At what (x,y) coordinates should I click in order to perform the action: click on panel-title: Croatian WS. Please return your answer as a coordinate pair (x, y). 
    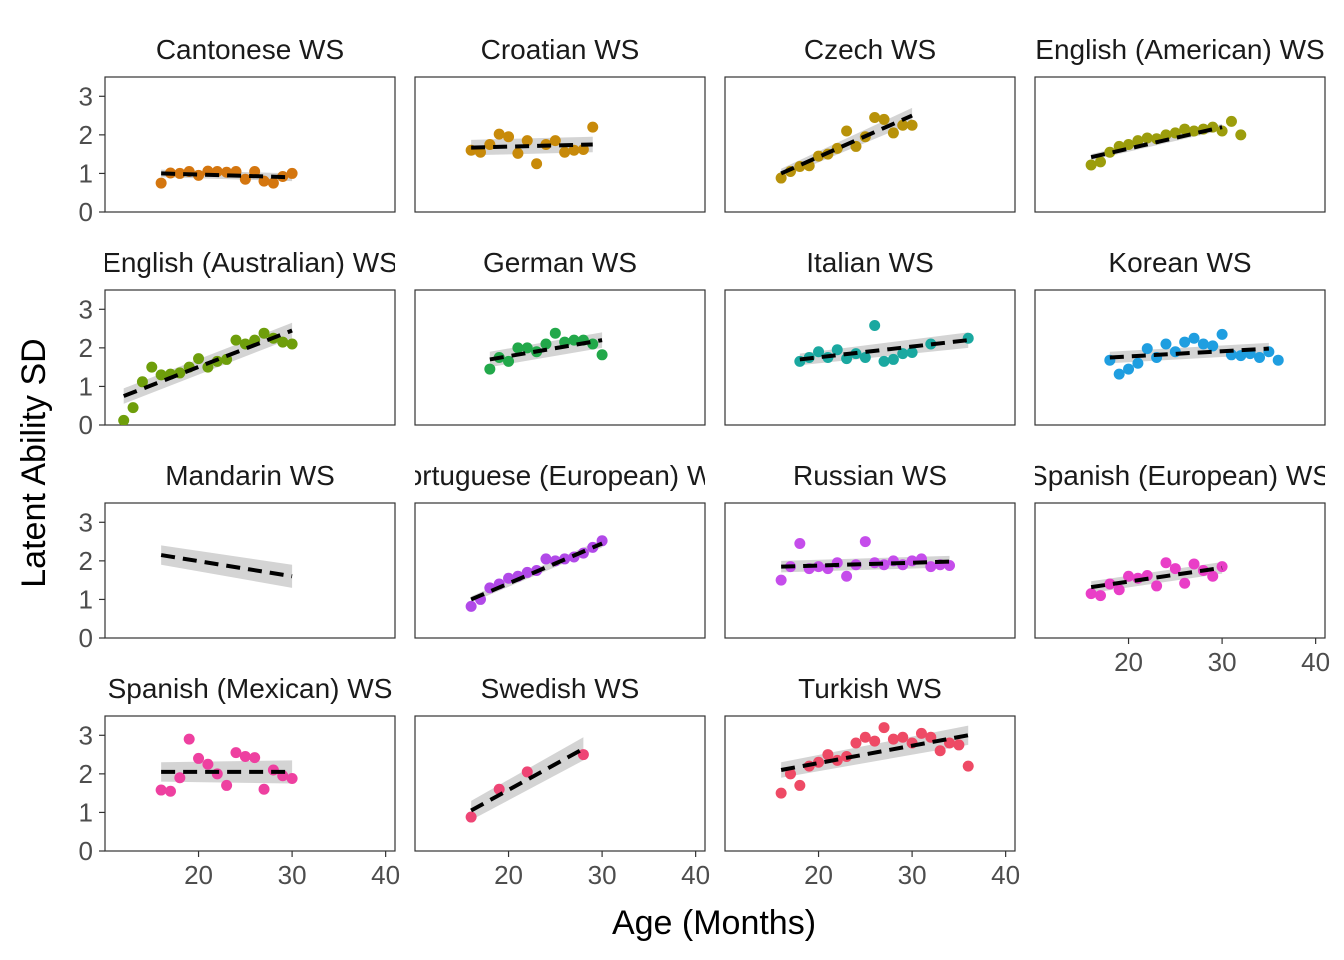
    Looking at the image, I should click on (560, 49).